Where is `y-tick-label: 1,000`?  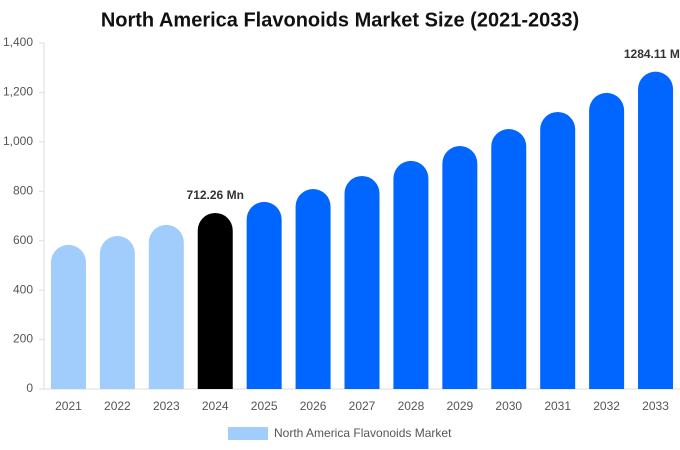 y-tick-label: 1,000 is located at coordinates (18, 141).